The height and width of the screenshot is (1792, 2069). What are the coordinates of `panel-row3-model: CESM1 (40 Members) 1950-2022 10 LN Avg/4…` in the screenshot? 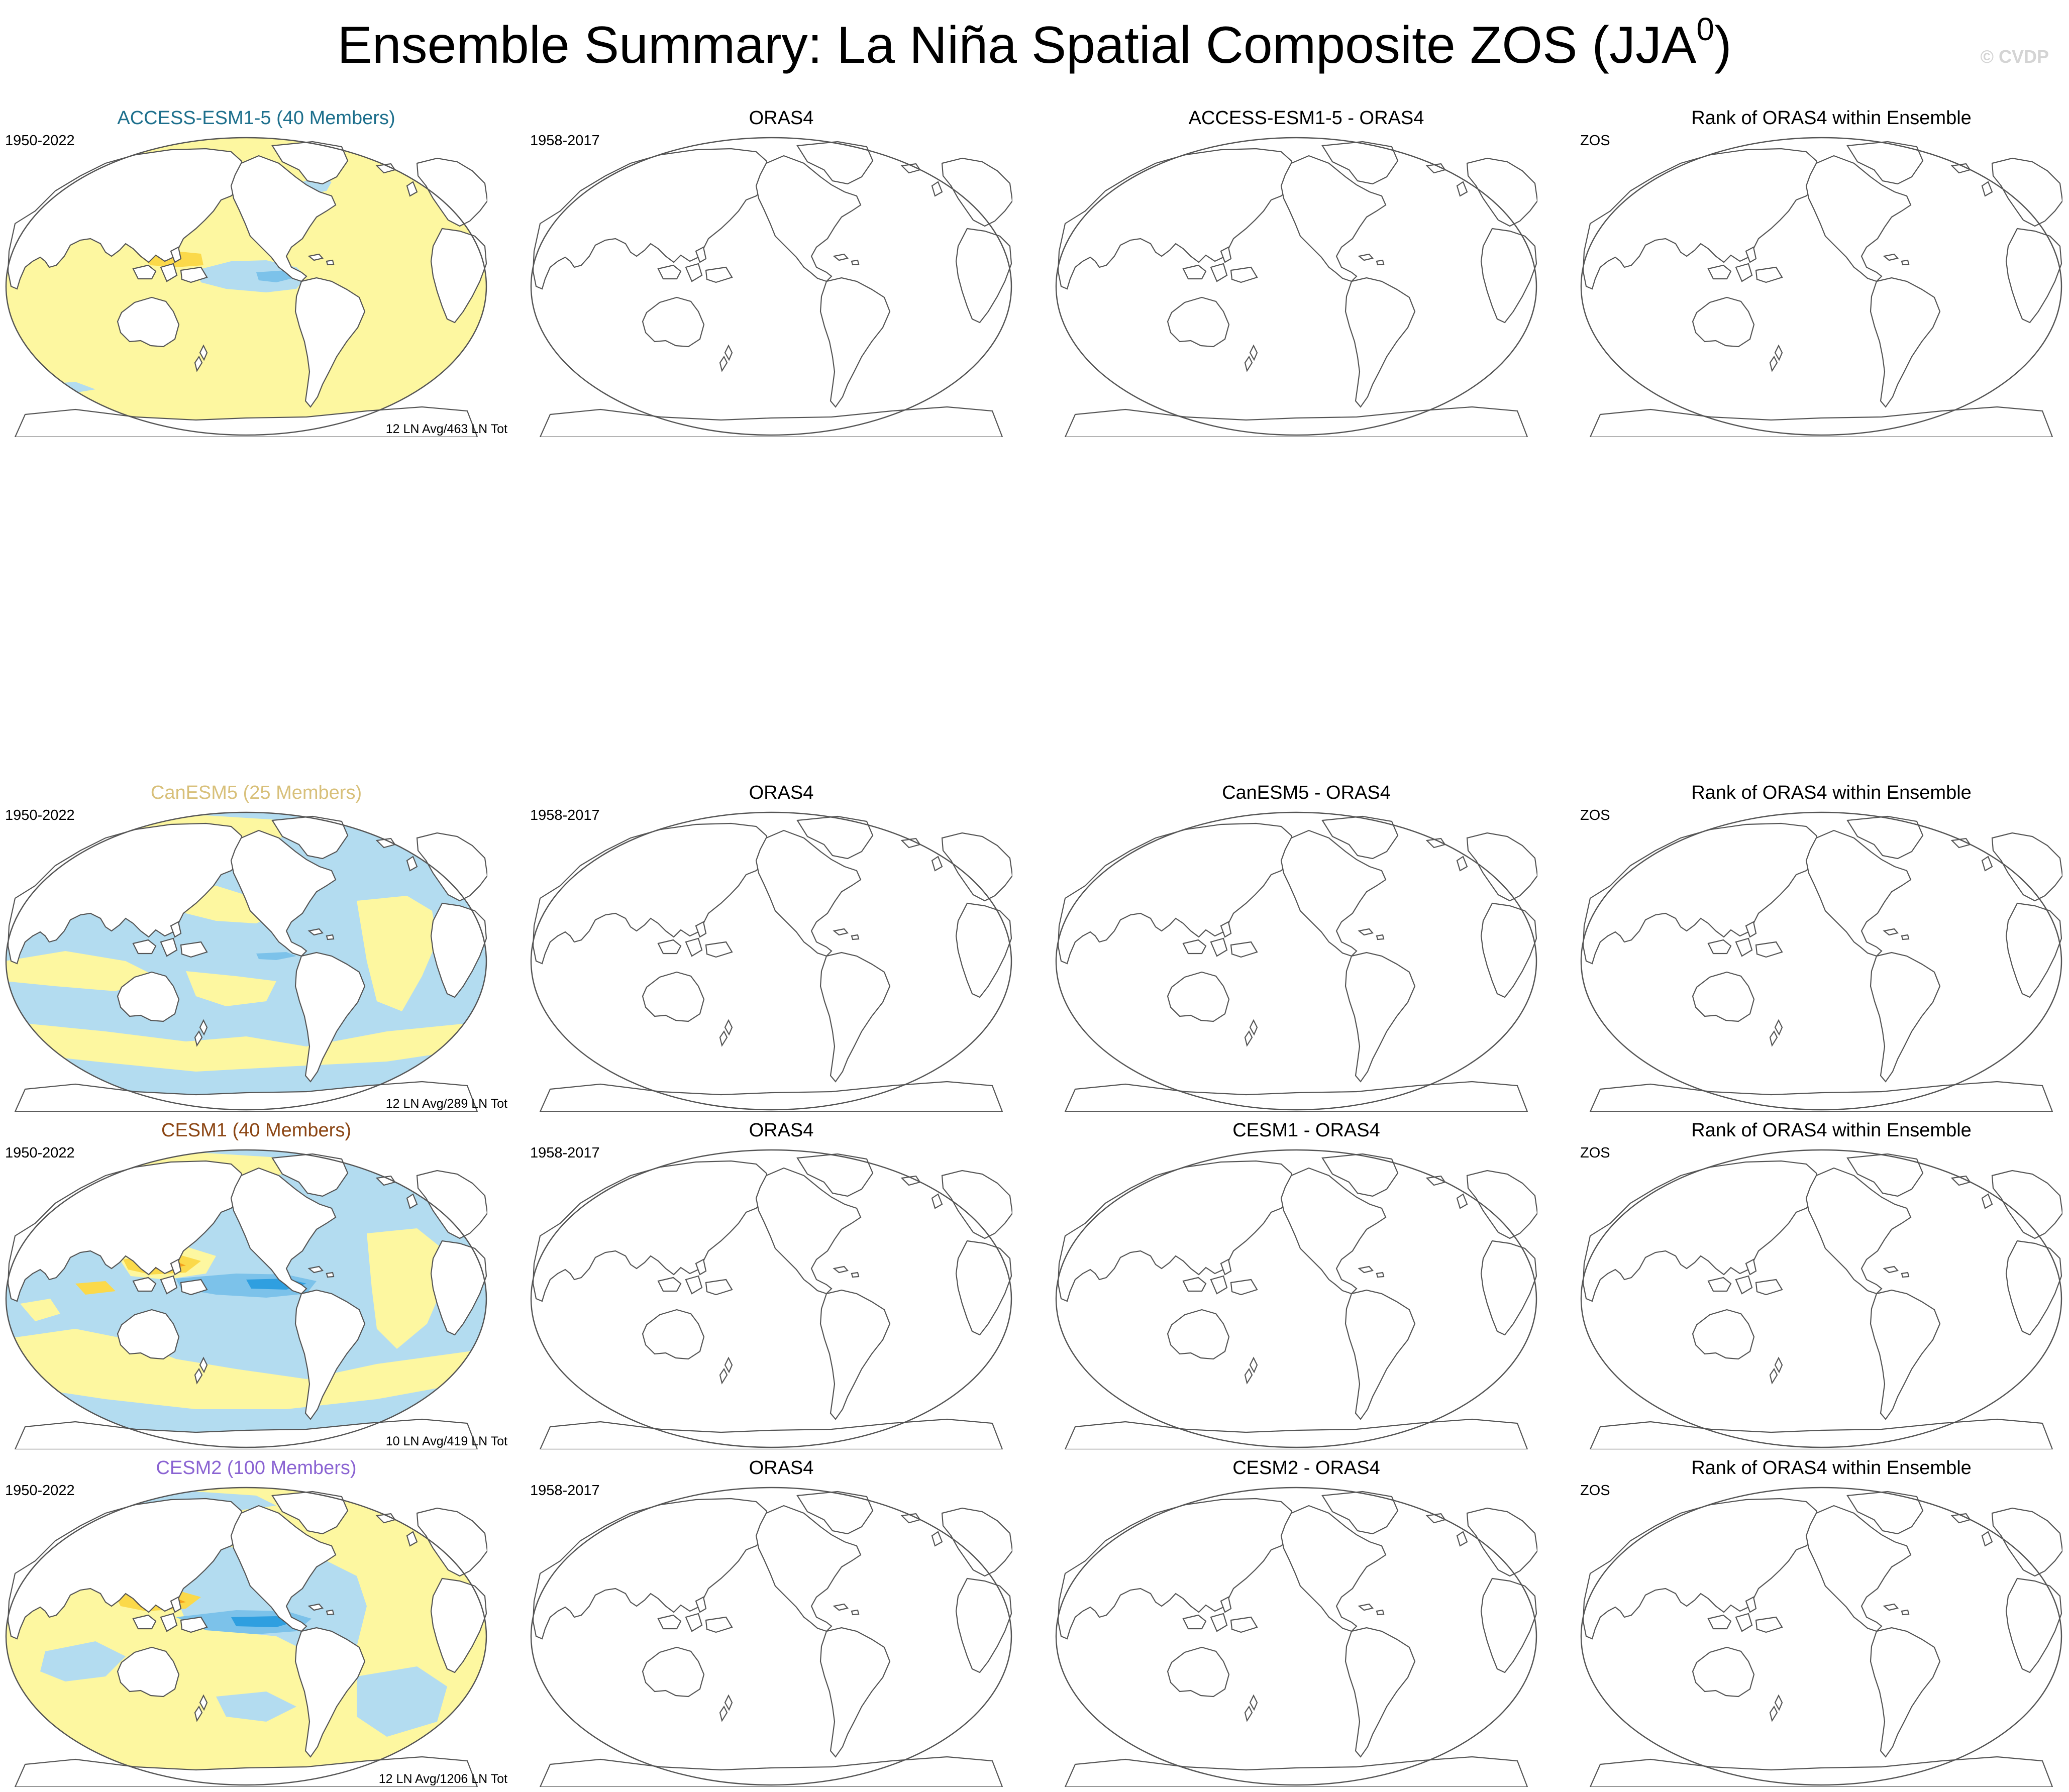 It's located at (256, 1283).